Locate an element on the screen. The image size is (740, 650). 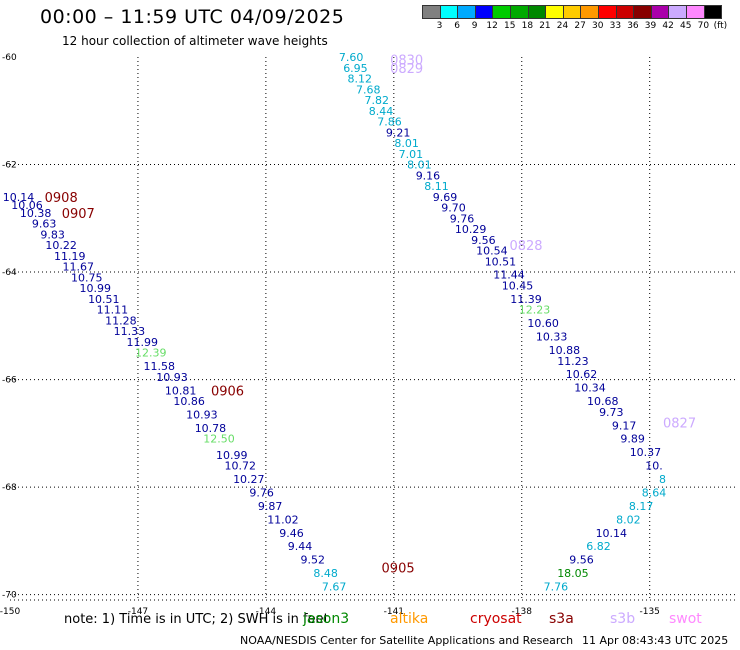
color-scale-tick-label: 6 is located at coordinates (457, 26).